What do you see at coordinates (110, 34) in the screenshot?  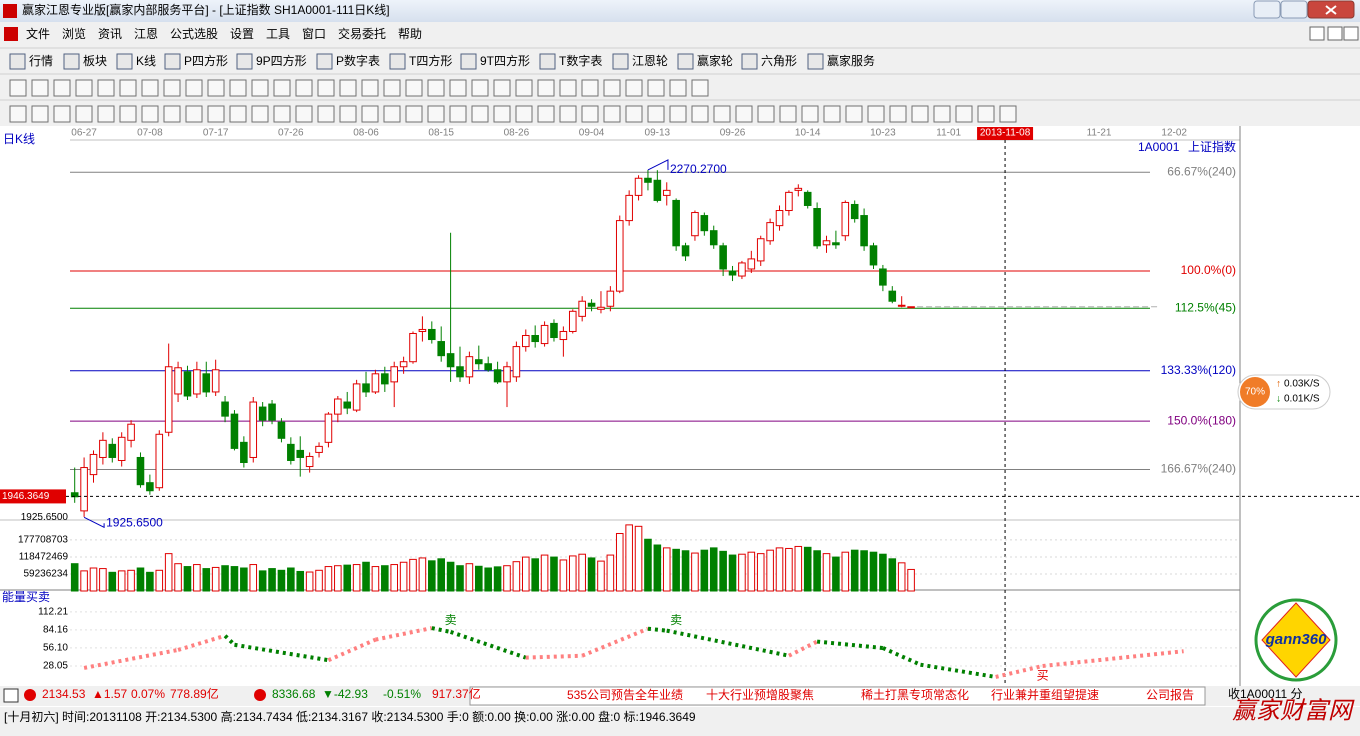 I see `menu-item: 资讯` at bounding box center [110, 34].